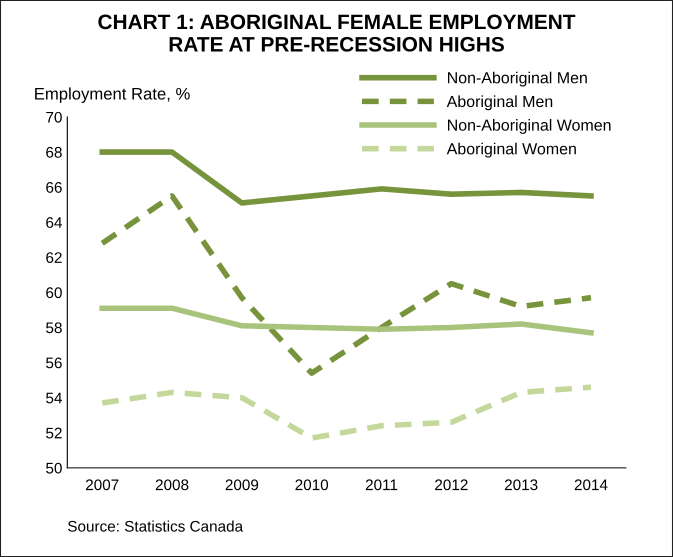 The width and height of the screenshot is (673, 557). What do you see at coordinates (54, 433) in the screenshot?
I see `y-tick-label: 52` at bounding box center [54, 433].